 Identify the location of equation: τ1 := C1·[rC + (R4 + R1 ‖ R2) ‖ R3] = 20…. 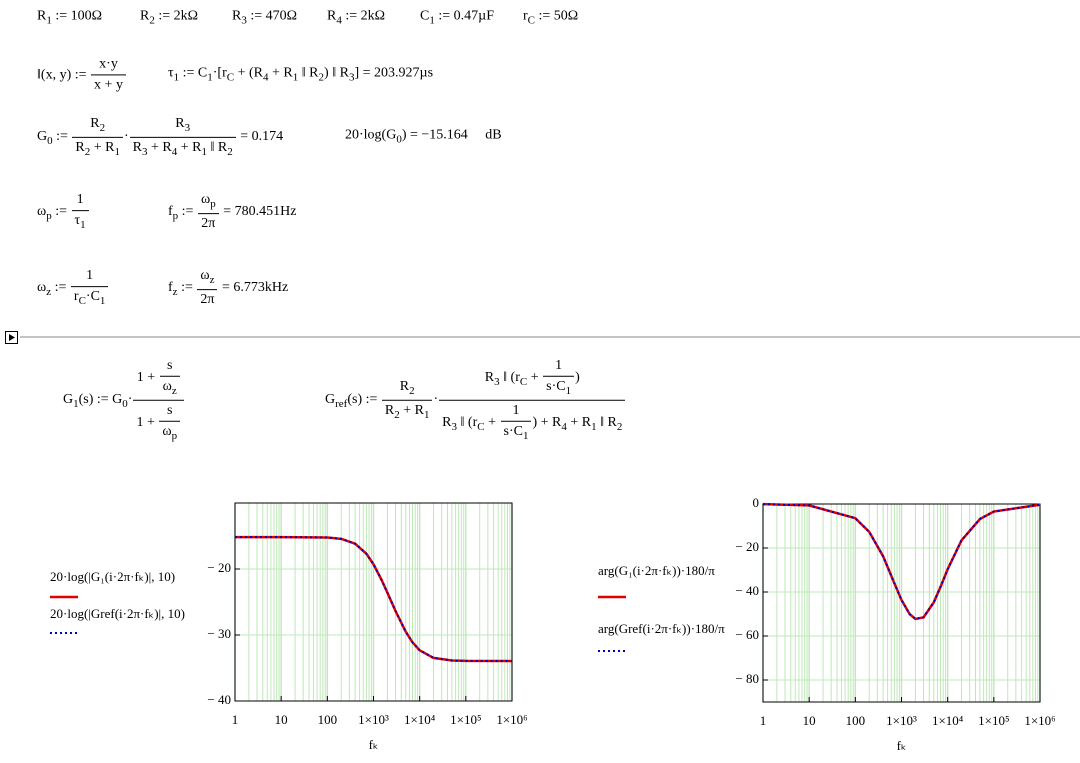
(300, 75).